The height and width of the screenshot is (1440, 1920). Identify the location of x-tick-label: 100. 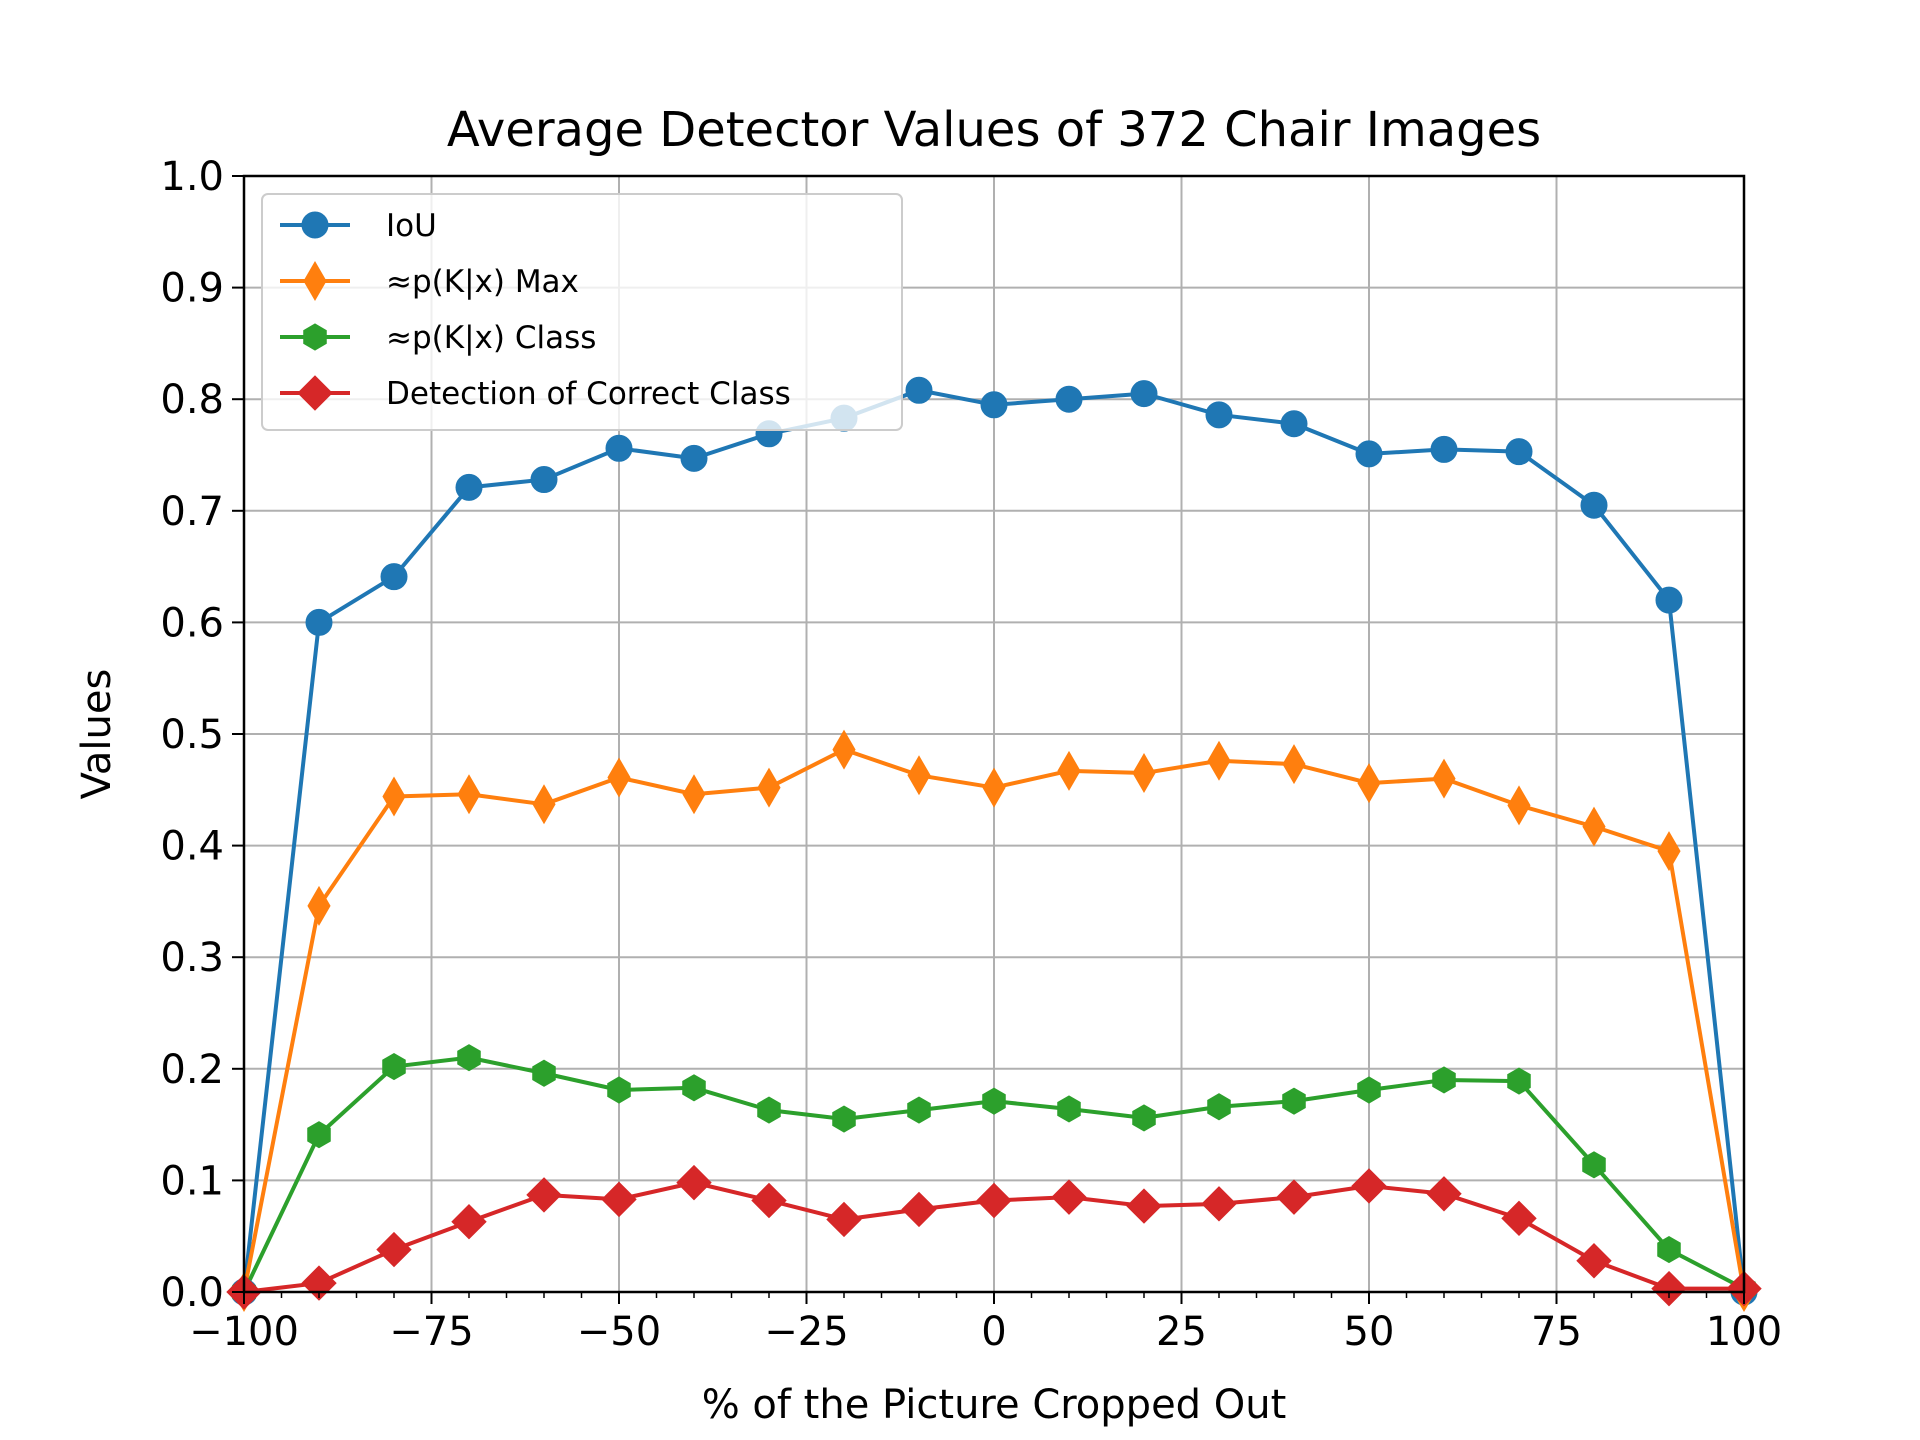
(1744, 1332).